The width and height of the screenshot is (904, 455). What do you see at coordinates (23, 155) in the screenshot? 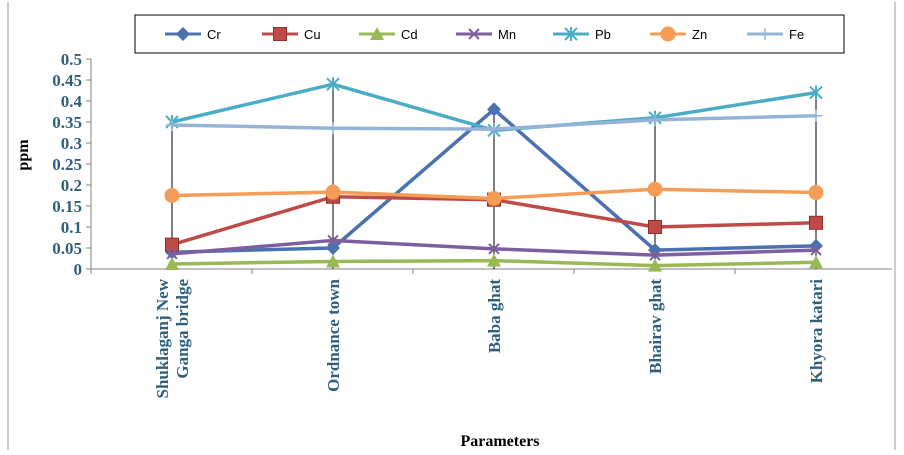
I see `y-axis-title: ppm` at bounding box center [23, 155].